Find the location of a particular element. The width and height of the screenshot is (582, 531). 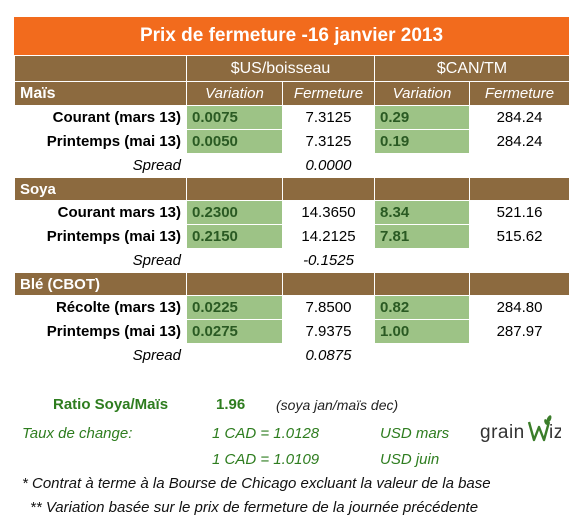

ratio-note: (soya jan/maïs dec) is located at coordinates (337, 405).